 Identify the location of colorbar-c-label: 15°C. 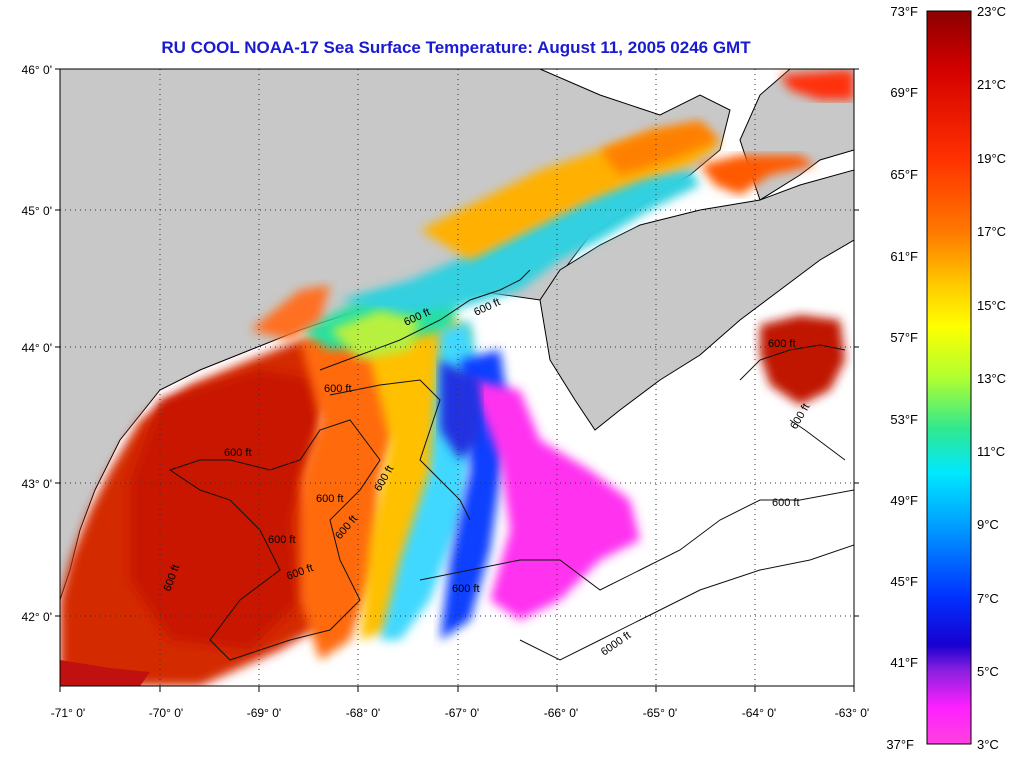
(991, 305).